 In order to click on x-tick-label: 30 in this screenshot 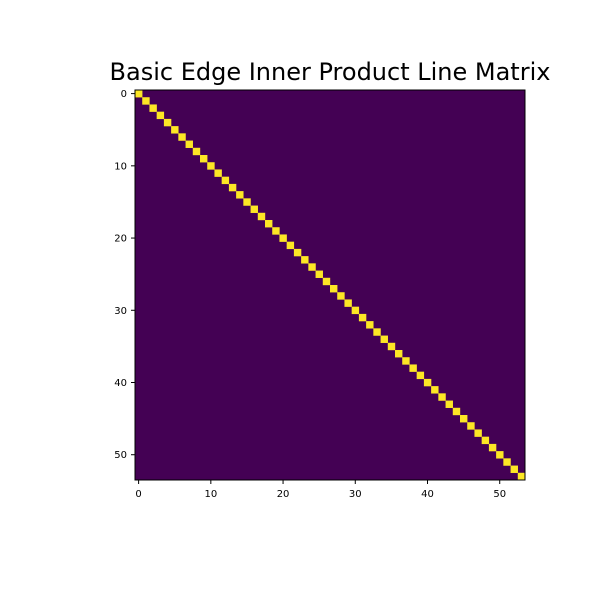, I will do `click(355, 494)`.